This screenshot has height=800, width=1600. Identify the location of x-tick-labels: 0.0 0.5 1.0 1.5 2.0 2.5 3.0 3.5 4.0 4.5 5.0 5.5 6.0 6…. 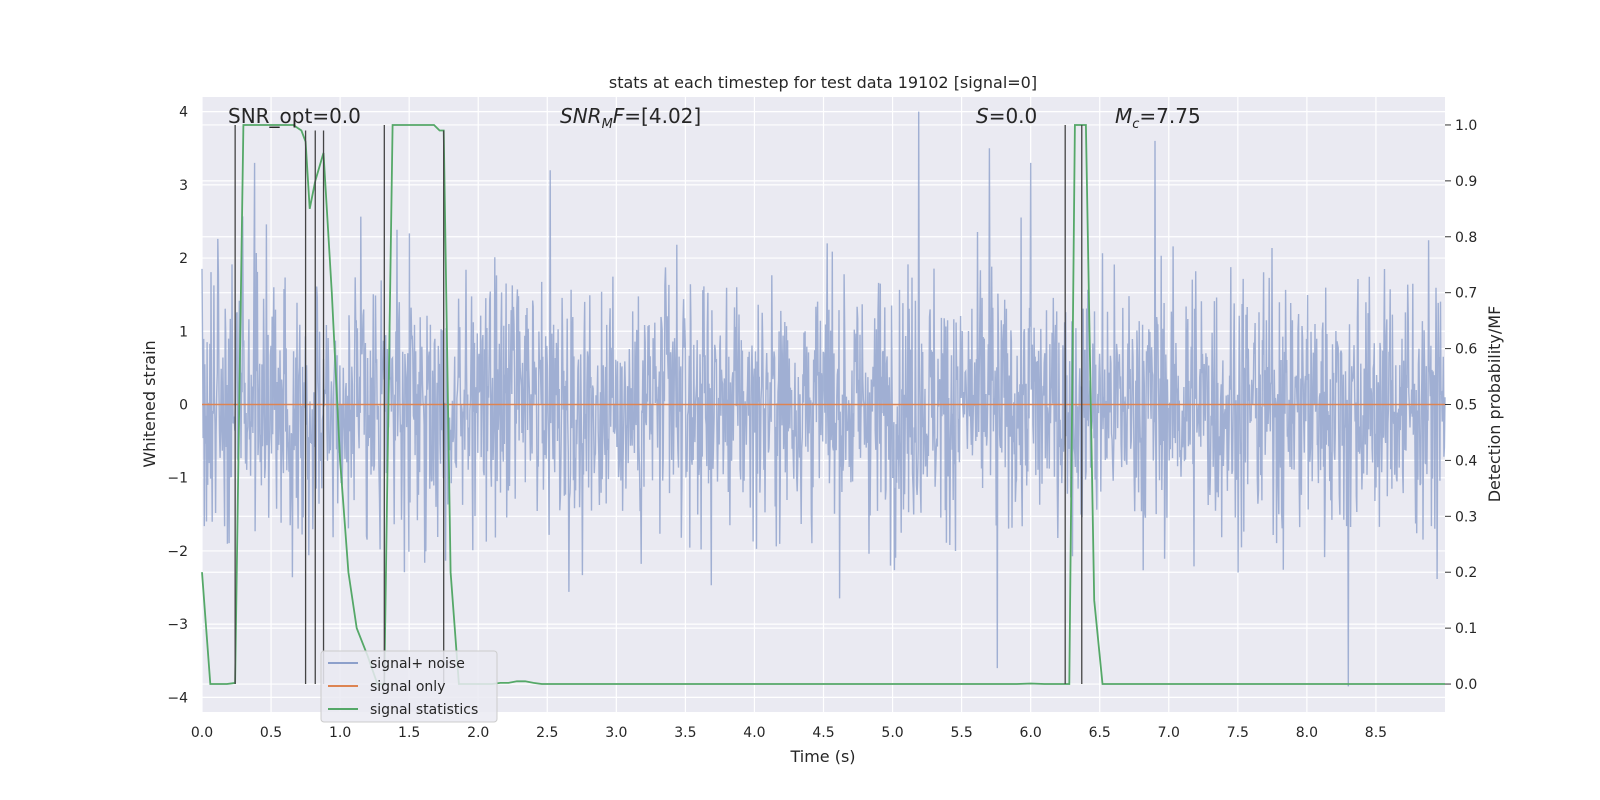
(789, 733).